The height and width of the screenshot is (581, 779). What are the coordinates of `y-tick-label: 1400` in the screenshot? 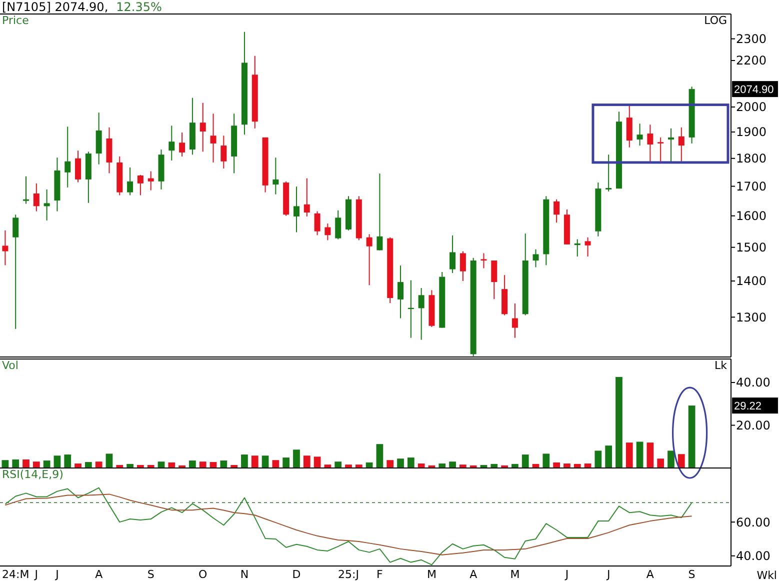 It's located at (751, 281).